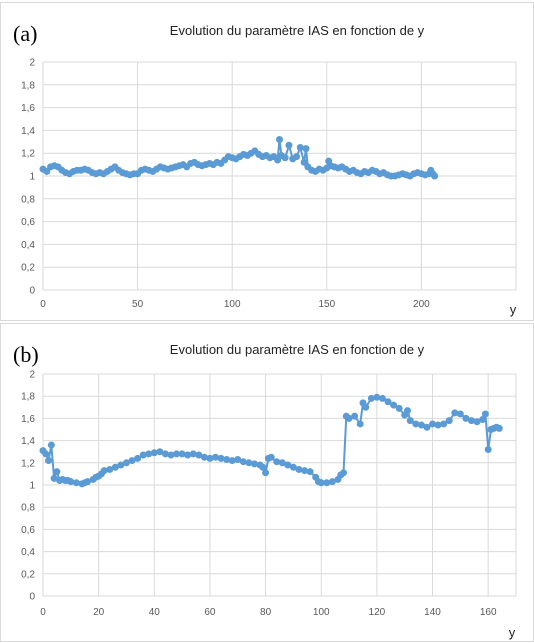  Describe the element at coordinates (326, 304) in the screenshot. I see `x-tick-label: 150` at that location.